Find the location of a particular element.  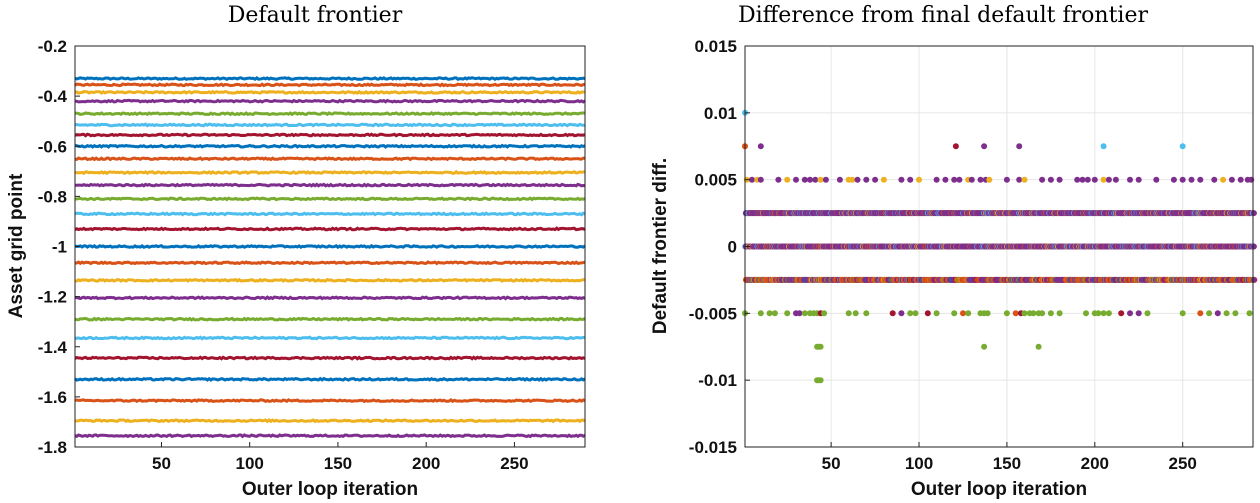

y-tick-label: -1 is located at coordinates (59, 247).